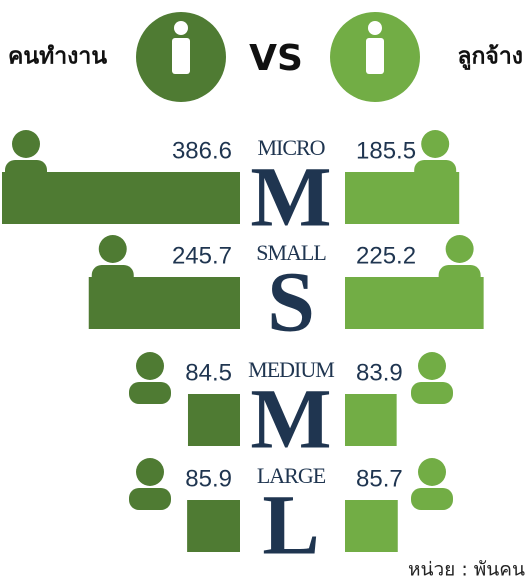  Describe the element at coordinates (202, 150) in the screenshot. I see `value-label: 386.6` at that location.